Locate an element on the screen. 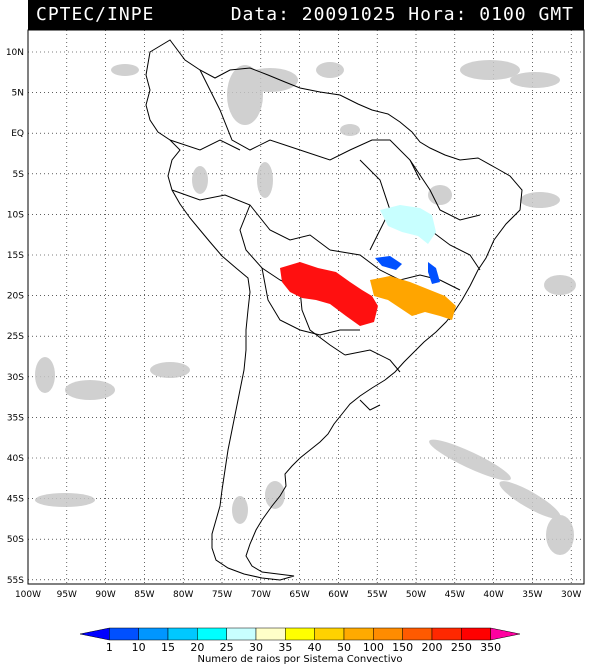  legend-title: Numero de raios por Sistema Convectivo is located at coordinates (299, 659).